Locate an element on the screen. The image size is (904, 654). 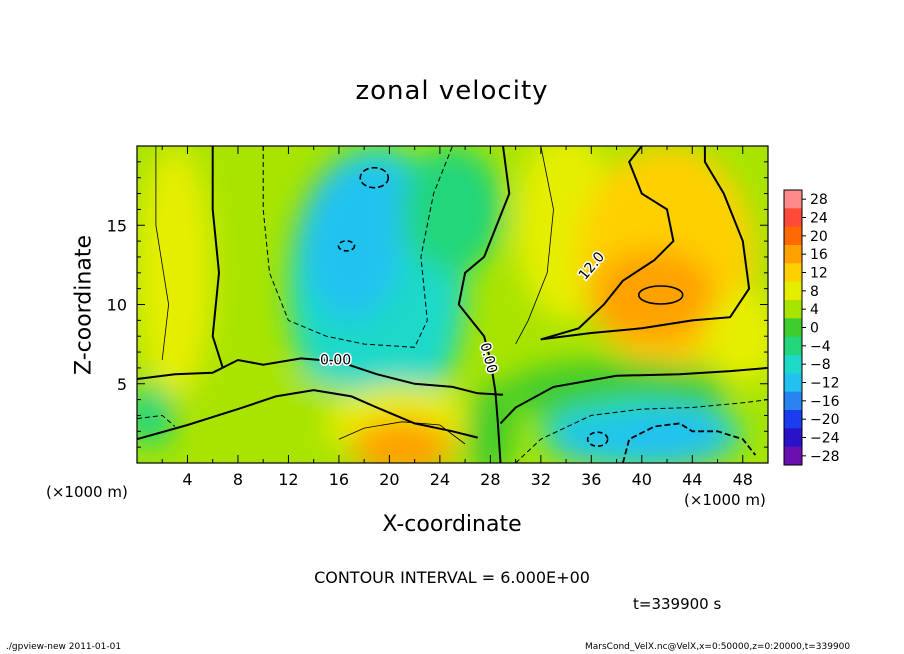
contour-zero-vertical-left is located at coordinates (217, 257).